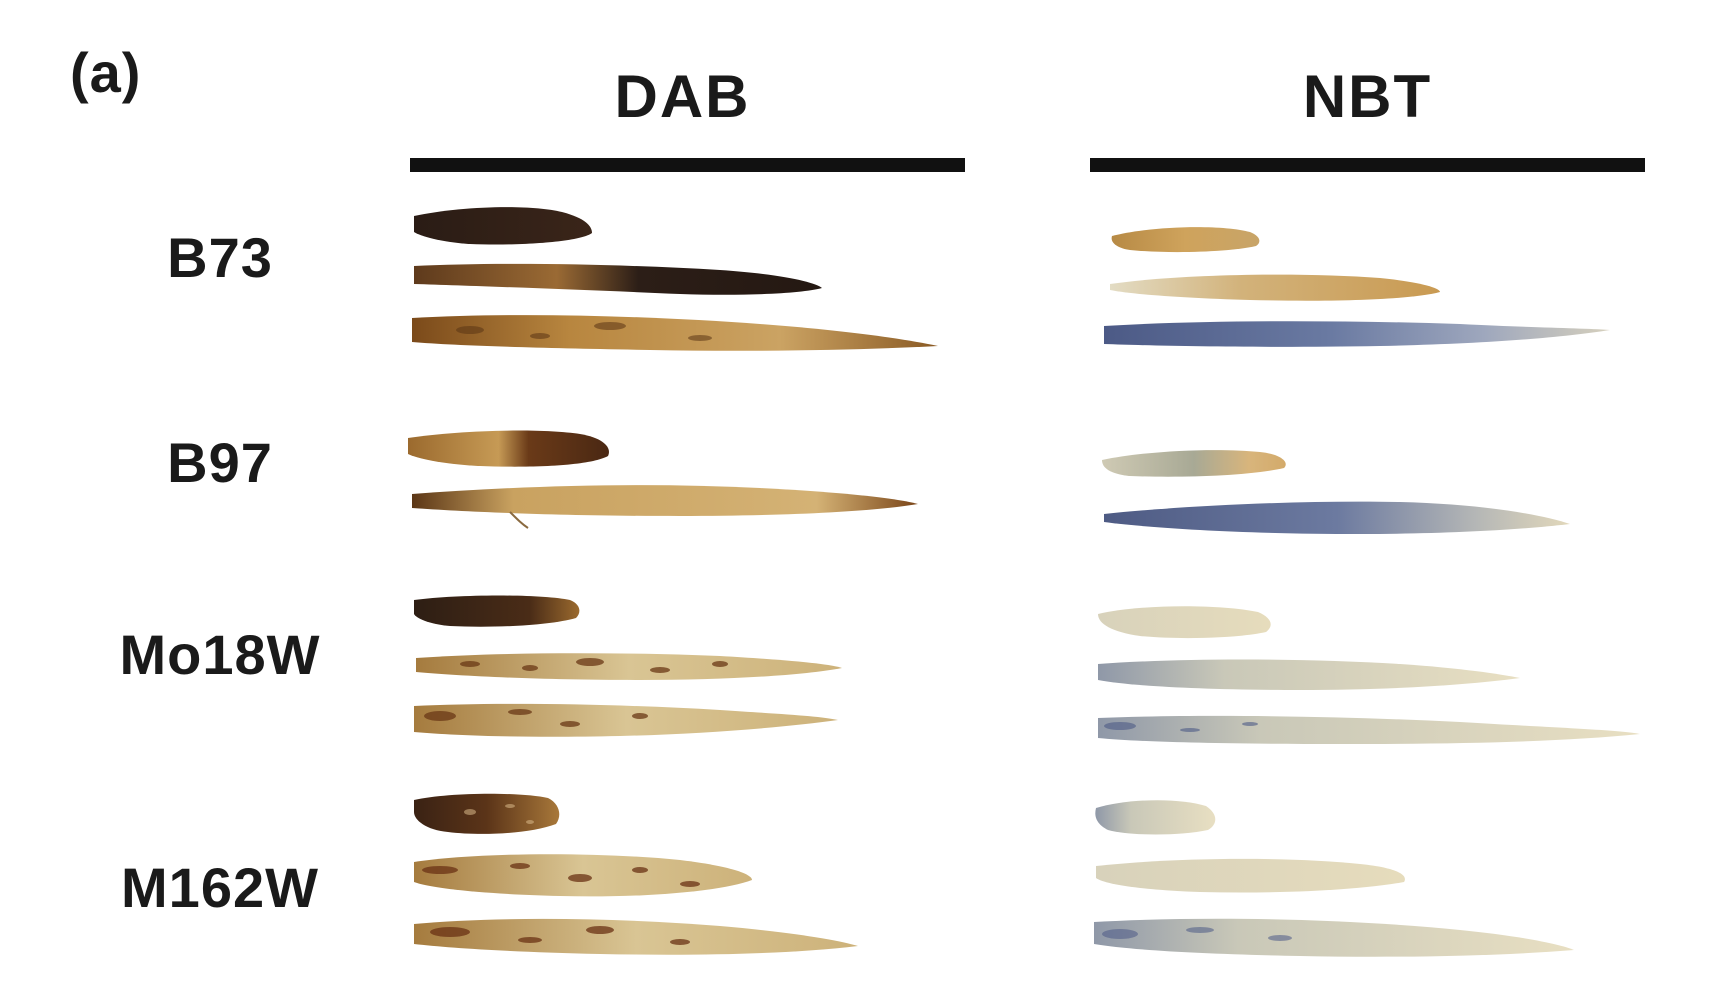  I want to click on row-label-mo18w: Mo18W, so click(220, 654).